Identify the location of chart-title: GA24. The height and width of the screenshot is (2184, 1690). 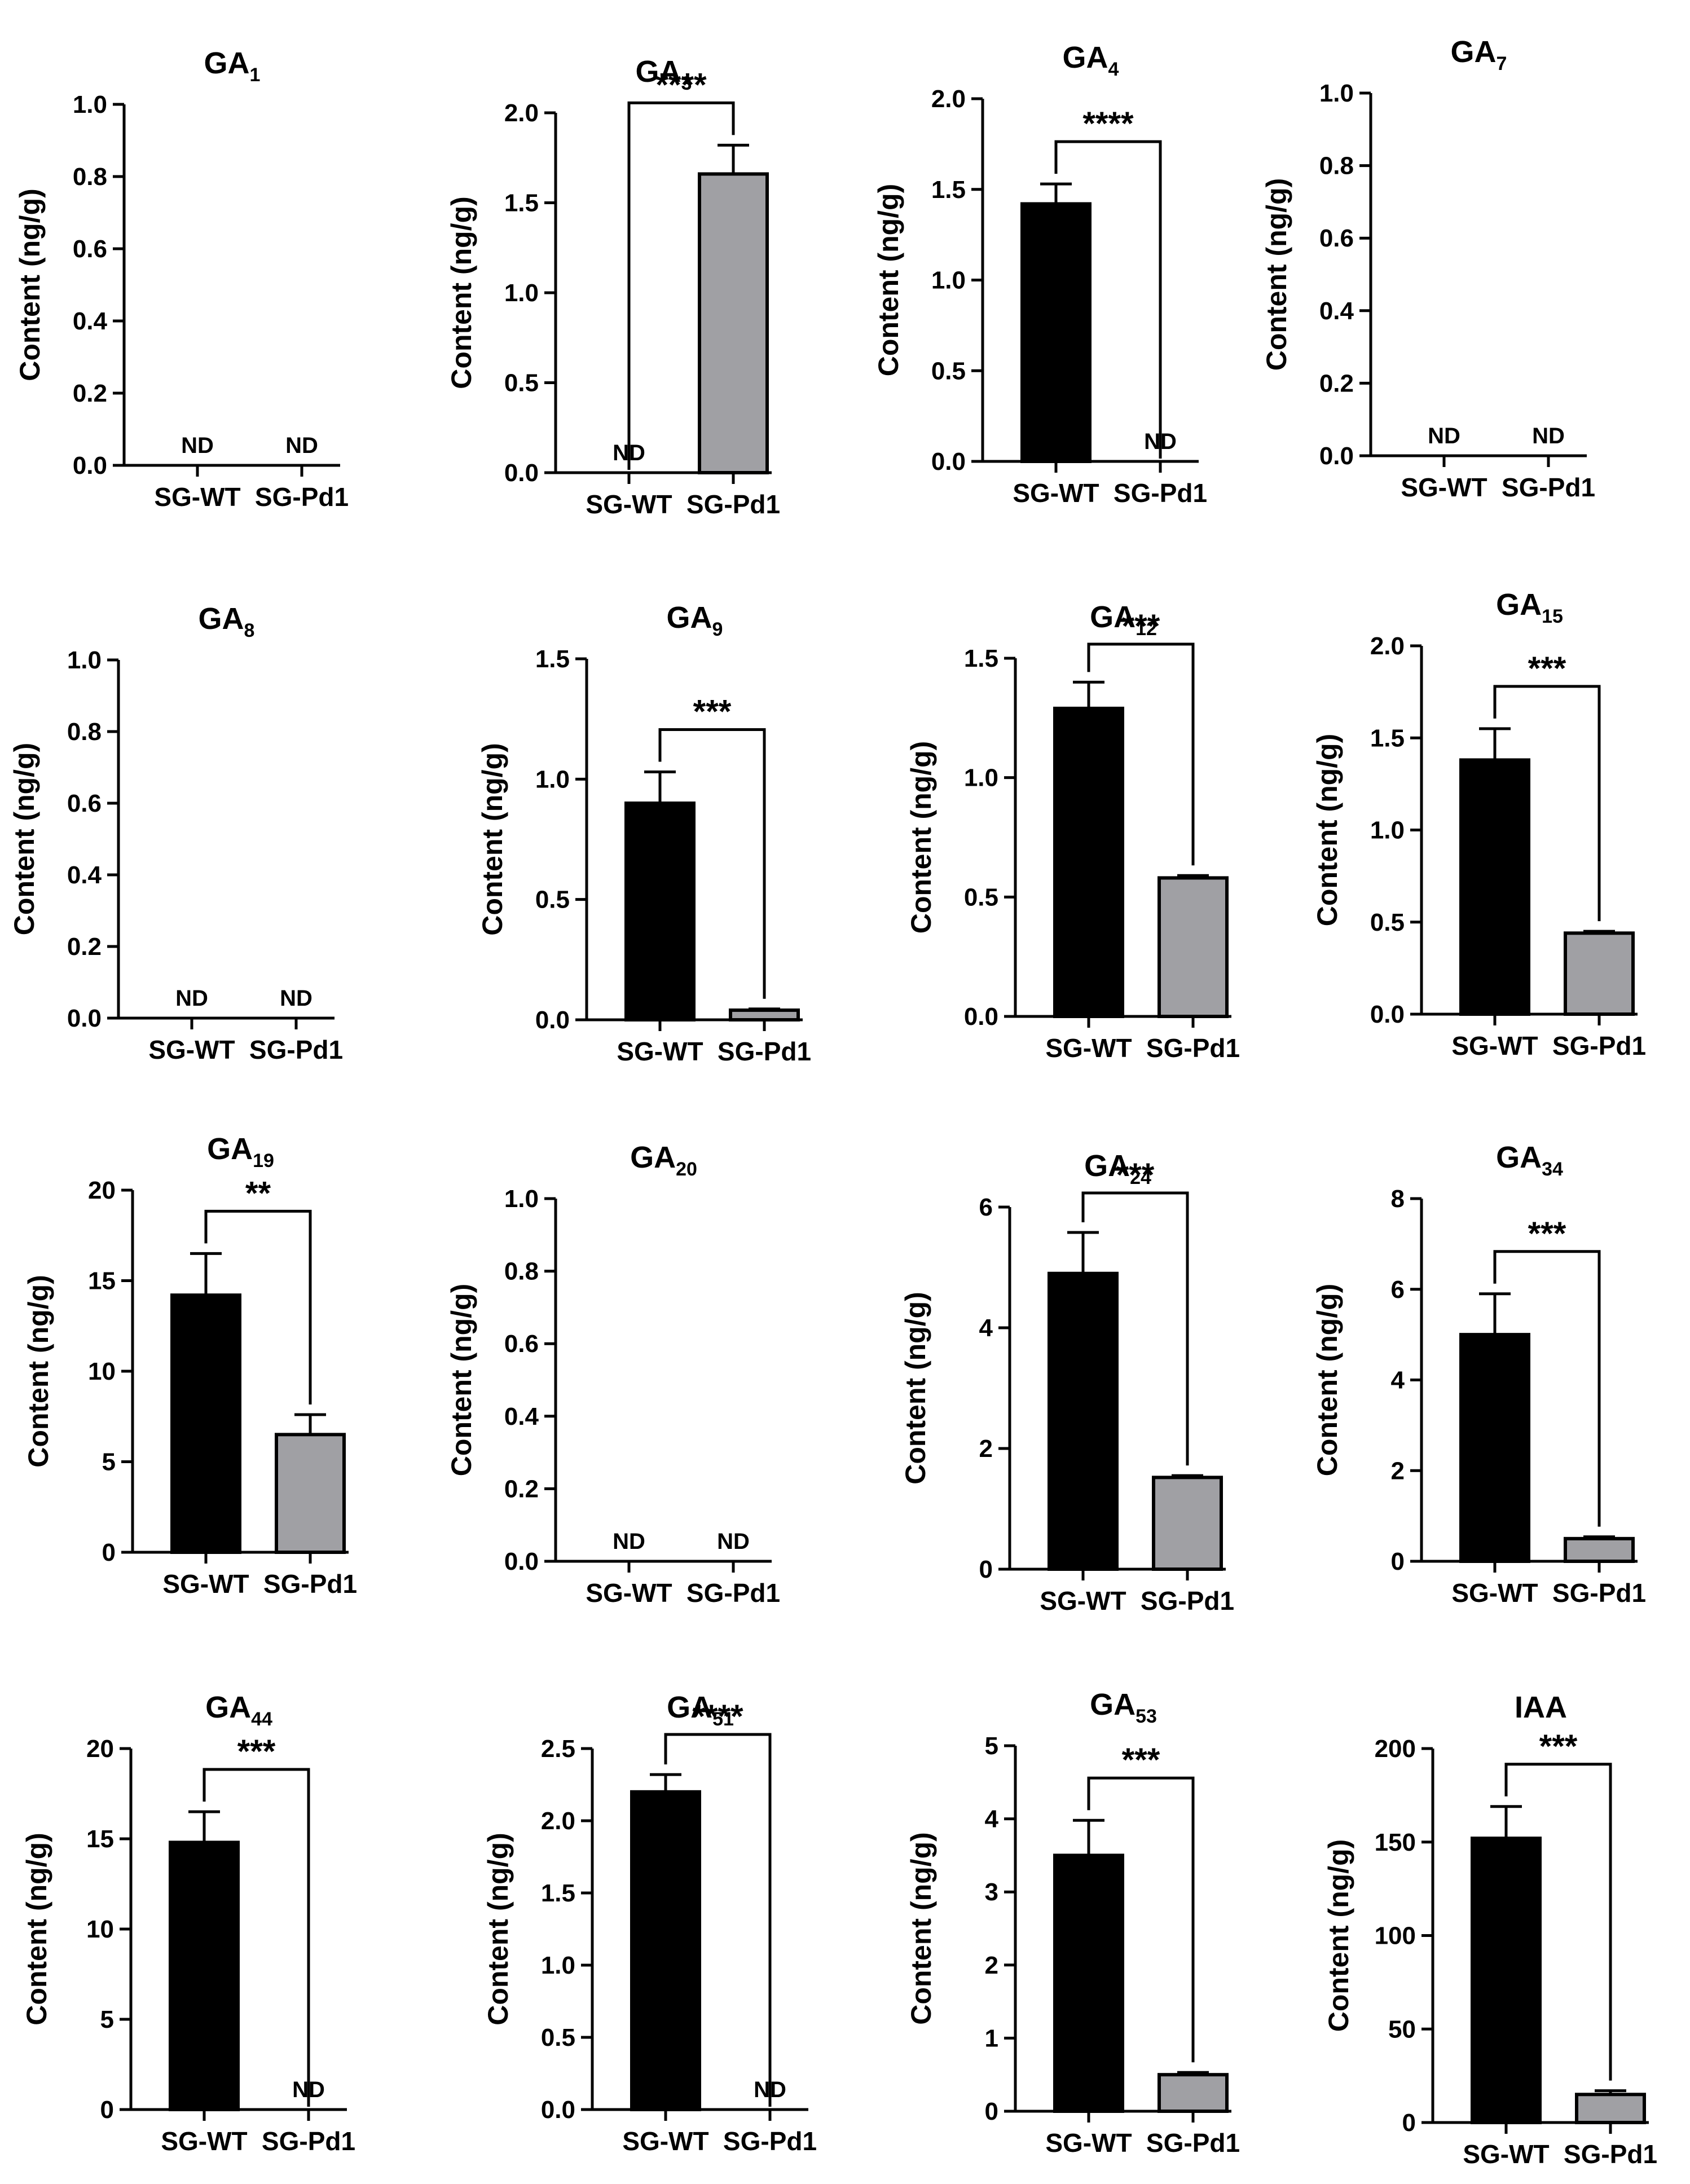
(1117, 1168).